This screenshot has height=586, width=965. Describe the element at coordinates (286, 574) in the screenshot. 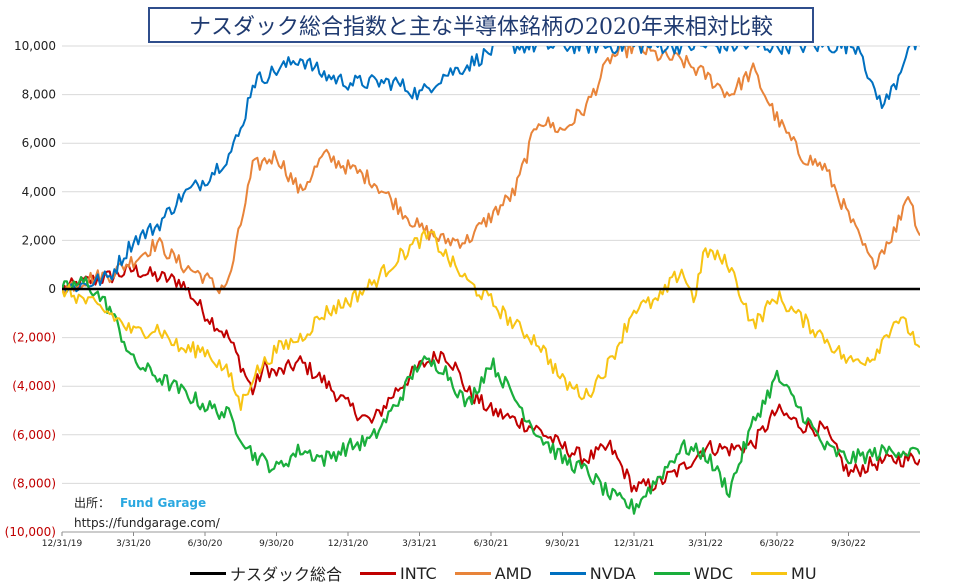

I see `legend-label: ナスダック総合` at that location.